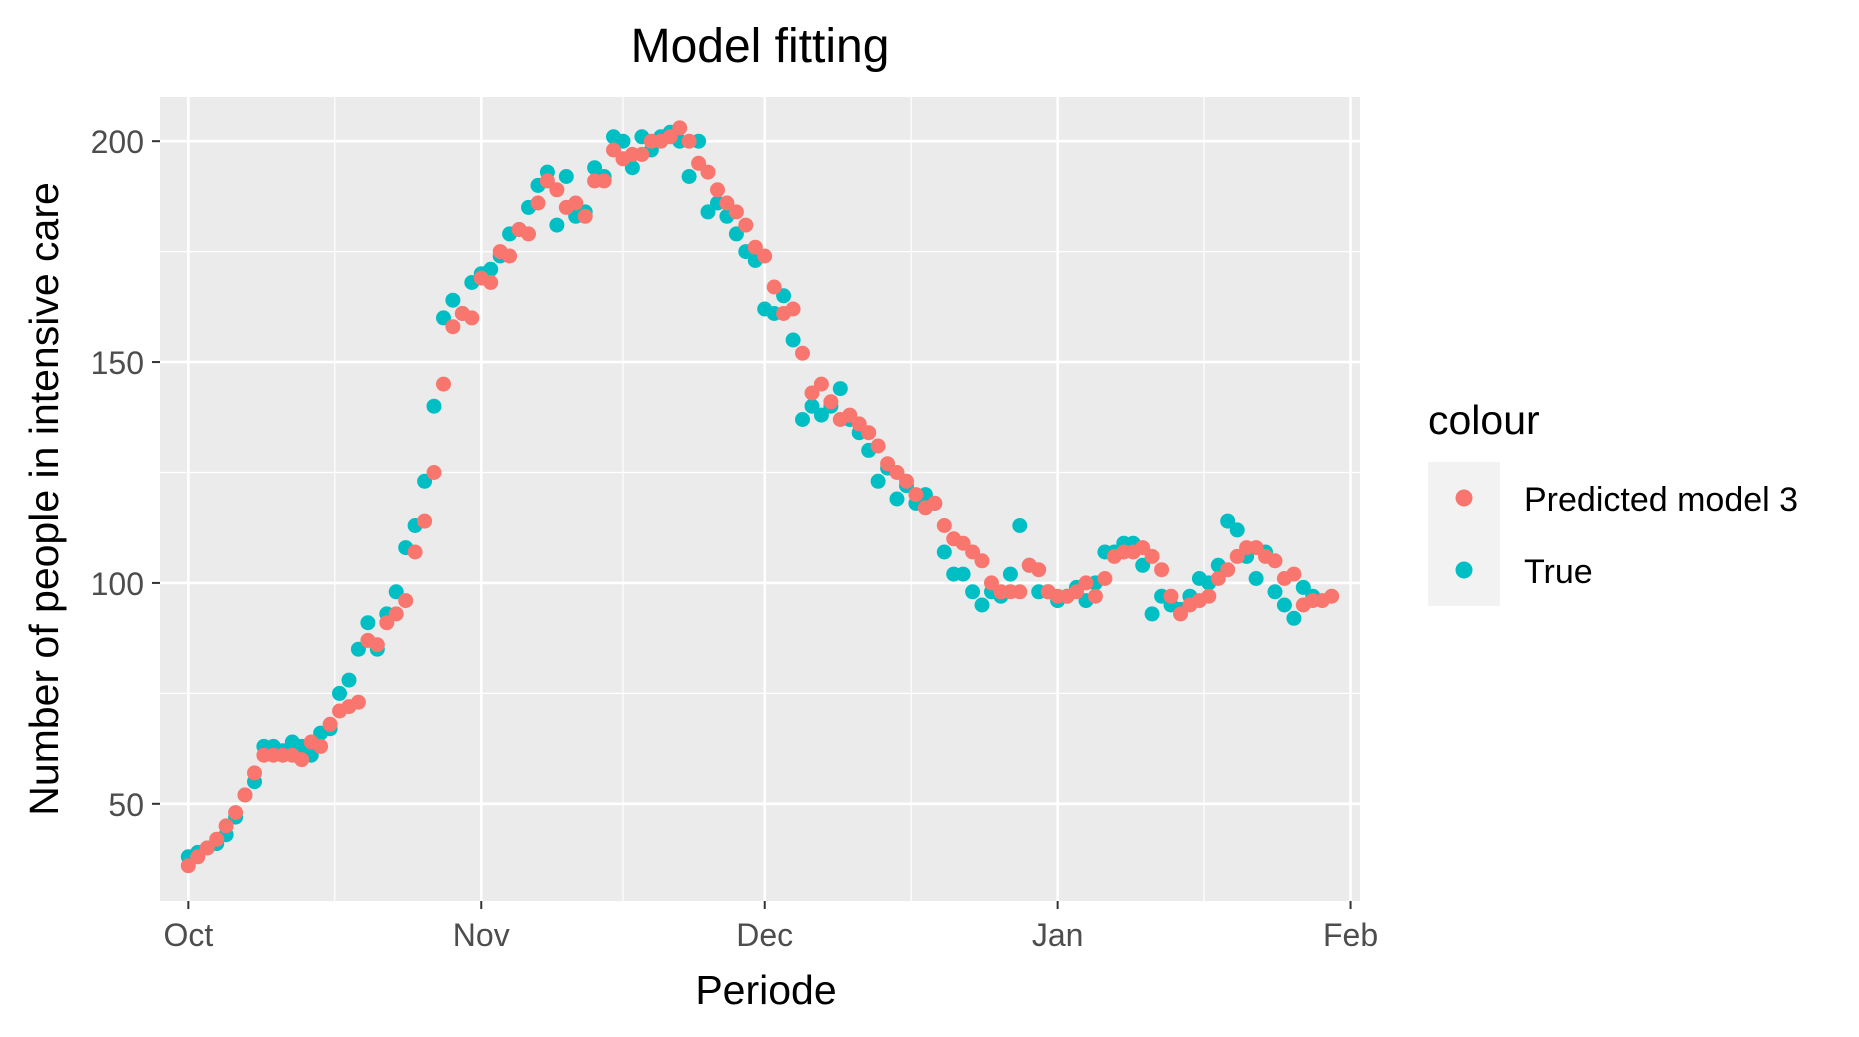 This screenshot has height=1037, width=1859. Describe the element at coordinates (117, 584) in the screenshot. I see `y-tick-label-100: 100` at that location.